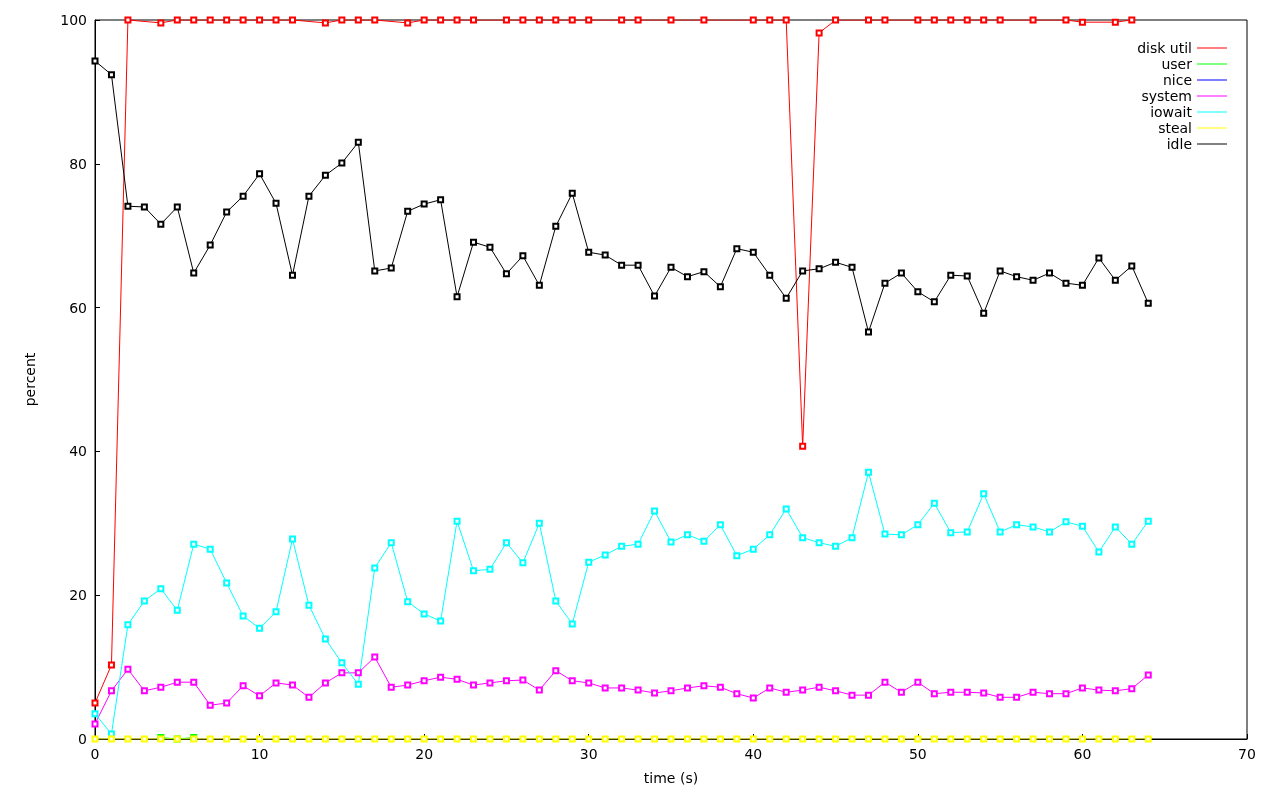  I want to click on legend-label: steal, so click(1175, 128).